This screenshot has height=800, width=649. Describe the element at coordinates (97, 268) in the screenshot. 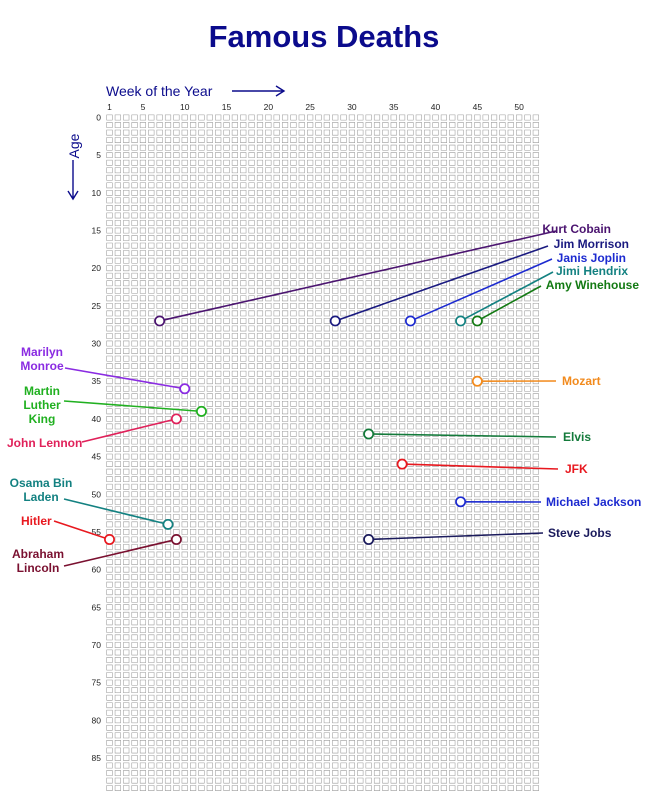

I see `y-tick-label: 20` at that location.